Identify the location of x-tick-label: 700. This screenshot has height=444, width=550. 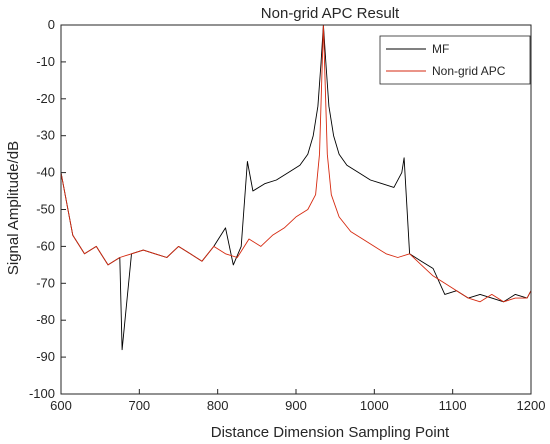
(139, 405).